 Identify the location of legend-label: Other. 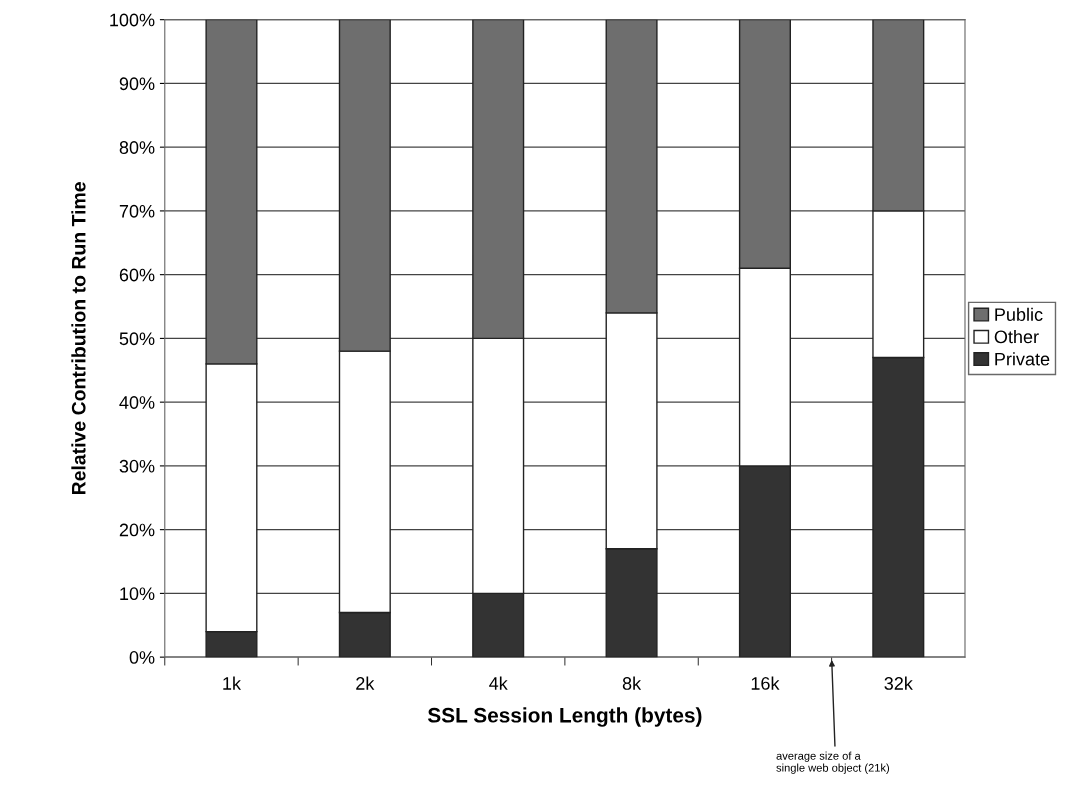
(1016, 336).